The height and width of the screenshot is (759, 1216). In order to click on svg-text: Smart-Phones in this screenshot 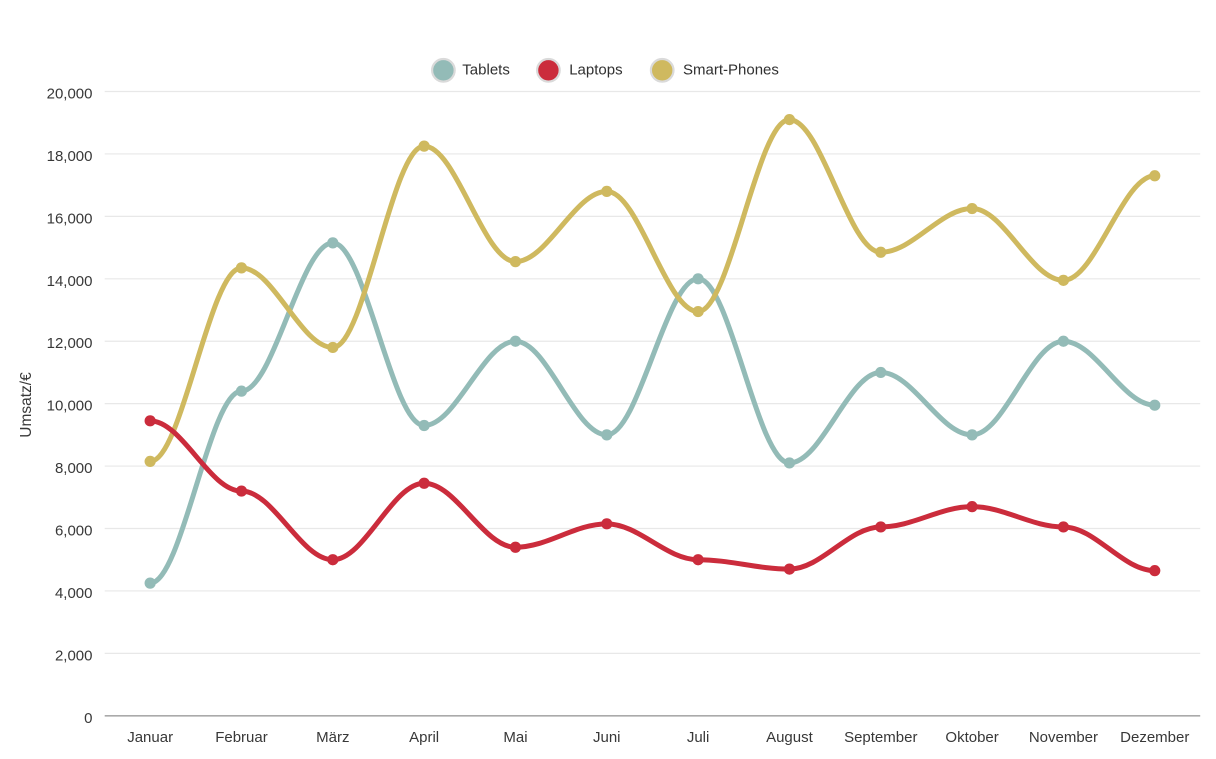, I will do `click(731, 70)`.